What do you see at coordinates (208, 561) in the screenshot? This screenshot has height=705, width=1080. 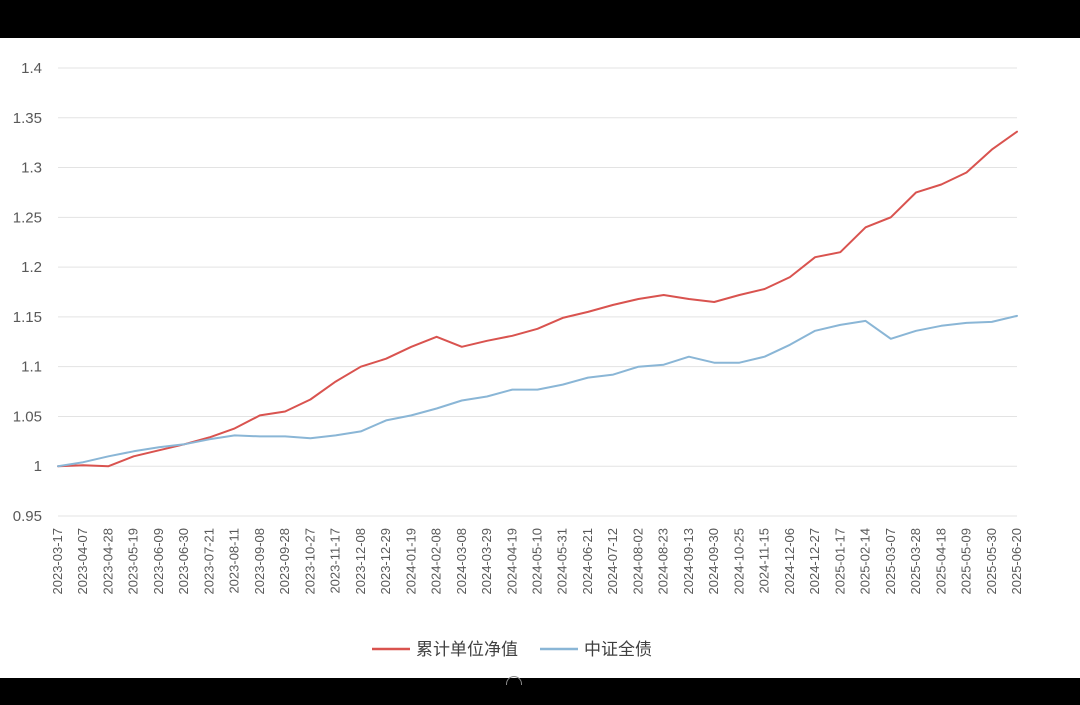 I see `x-tick-label: 2023-07-21` at bounding box center [208, 561].